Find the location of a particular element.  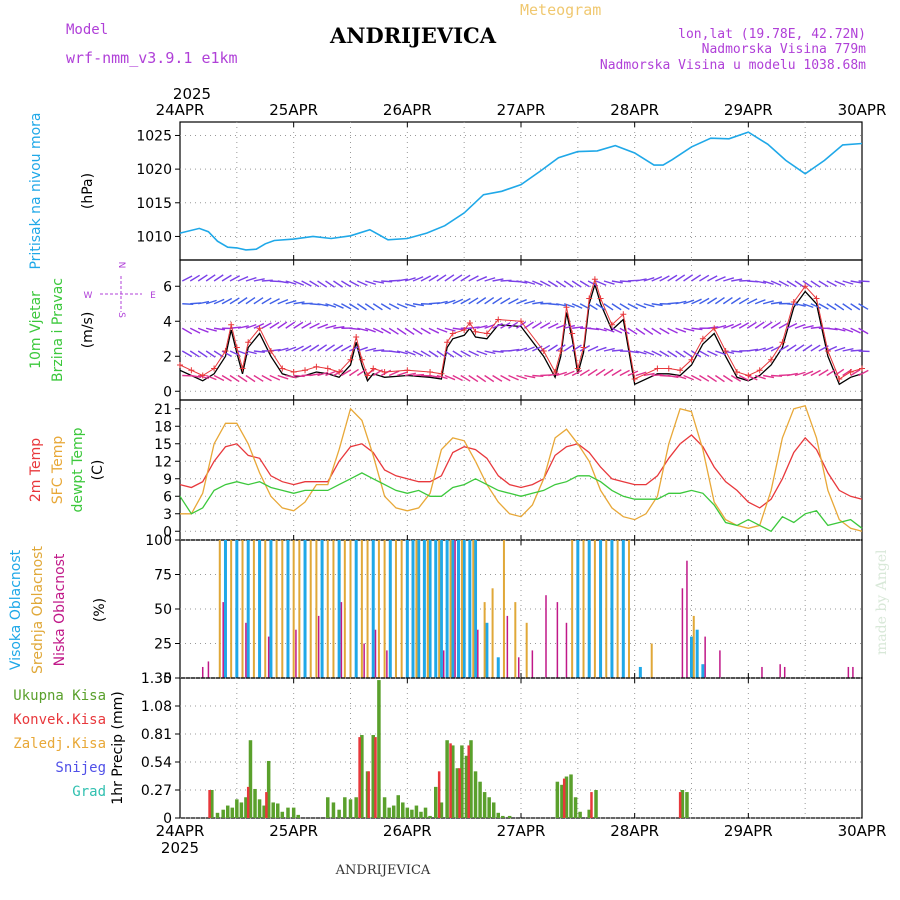

cloud-title-high: Visoka Oblacnost is located at coordinates (16, 609).